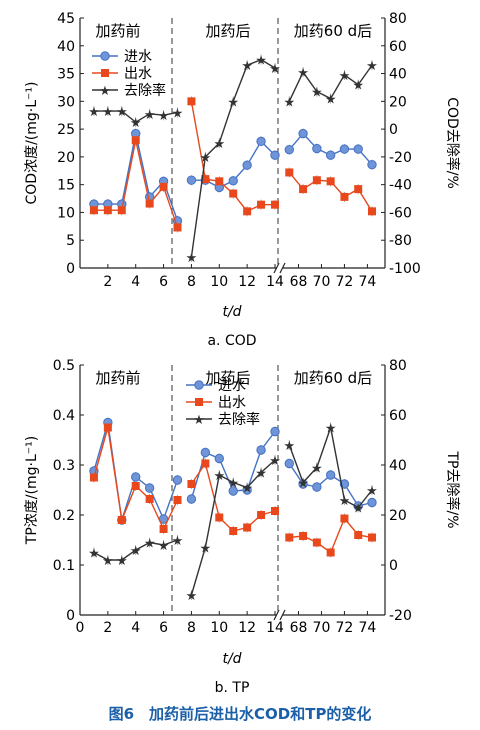 This screenshot has height=730, width=480. What do you see at coordinates (66, 130) in the screenshot?
I see `y-tick-label: 25` at bounding box center [66, 130].